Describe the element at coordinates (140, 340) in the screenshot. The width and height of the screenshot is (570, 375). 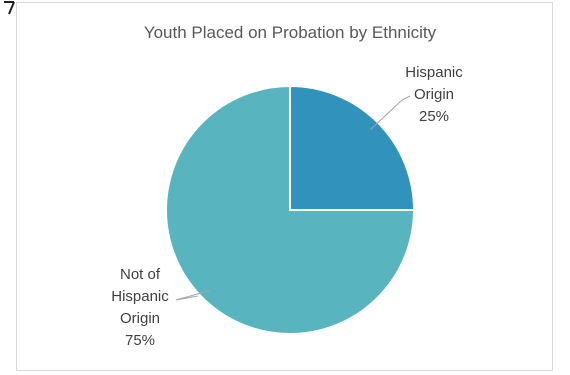
I see `data-label-line: 75%` at that location.